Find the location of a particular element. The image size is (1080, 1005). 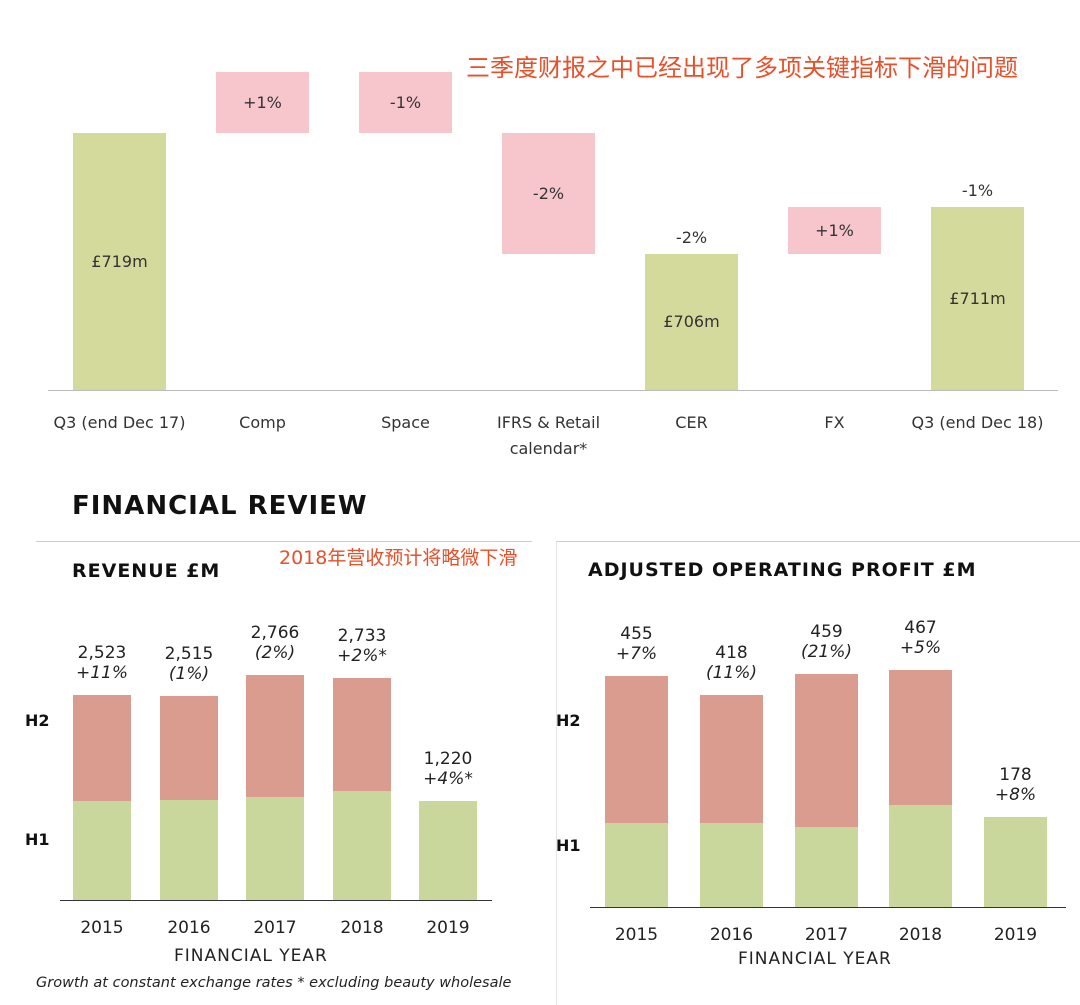

profit-bar-h2-2017 is located at coordinates (826, 750).